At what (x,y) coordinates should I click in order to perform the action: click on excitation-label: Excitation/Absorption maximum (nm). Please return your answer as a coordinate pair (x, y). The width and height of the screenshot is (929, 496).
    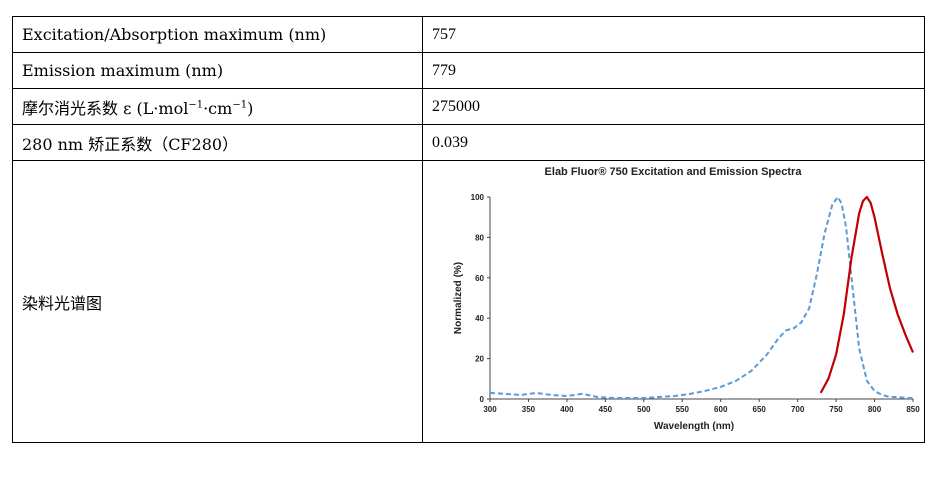
    Looking at the image, I should click on (217, 34).